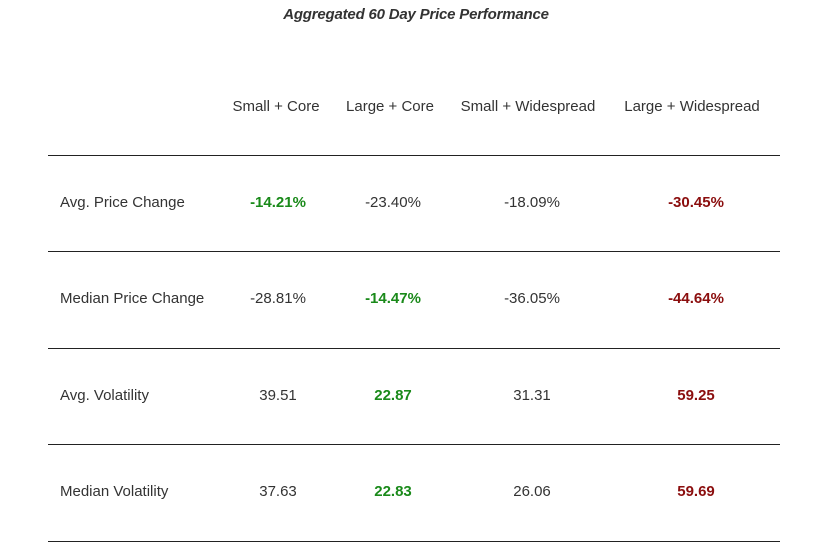 This screenshot has height=558, width=832. Describe the element at coordinates (696, 395) in the screenshot. I see `table-cell: 59.25` at that location.